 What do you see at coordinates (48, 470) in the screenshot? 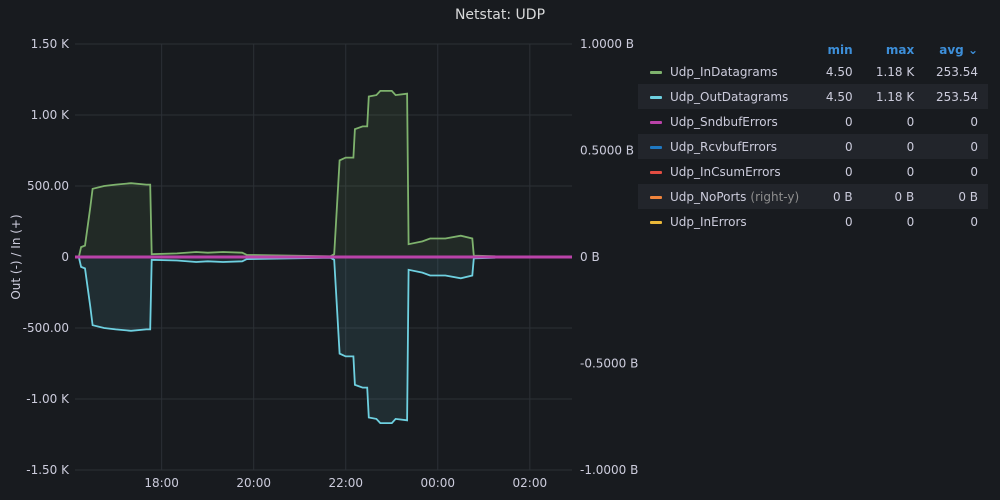
I see `y-left-tick-label: -1.50 K` at bounding box center [48, 470].